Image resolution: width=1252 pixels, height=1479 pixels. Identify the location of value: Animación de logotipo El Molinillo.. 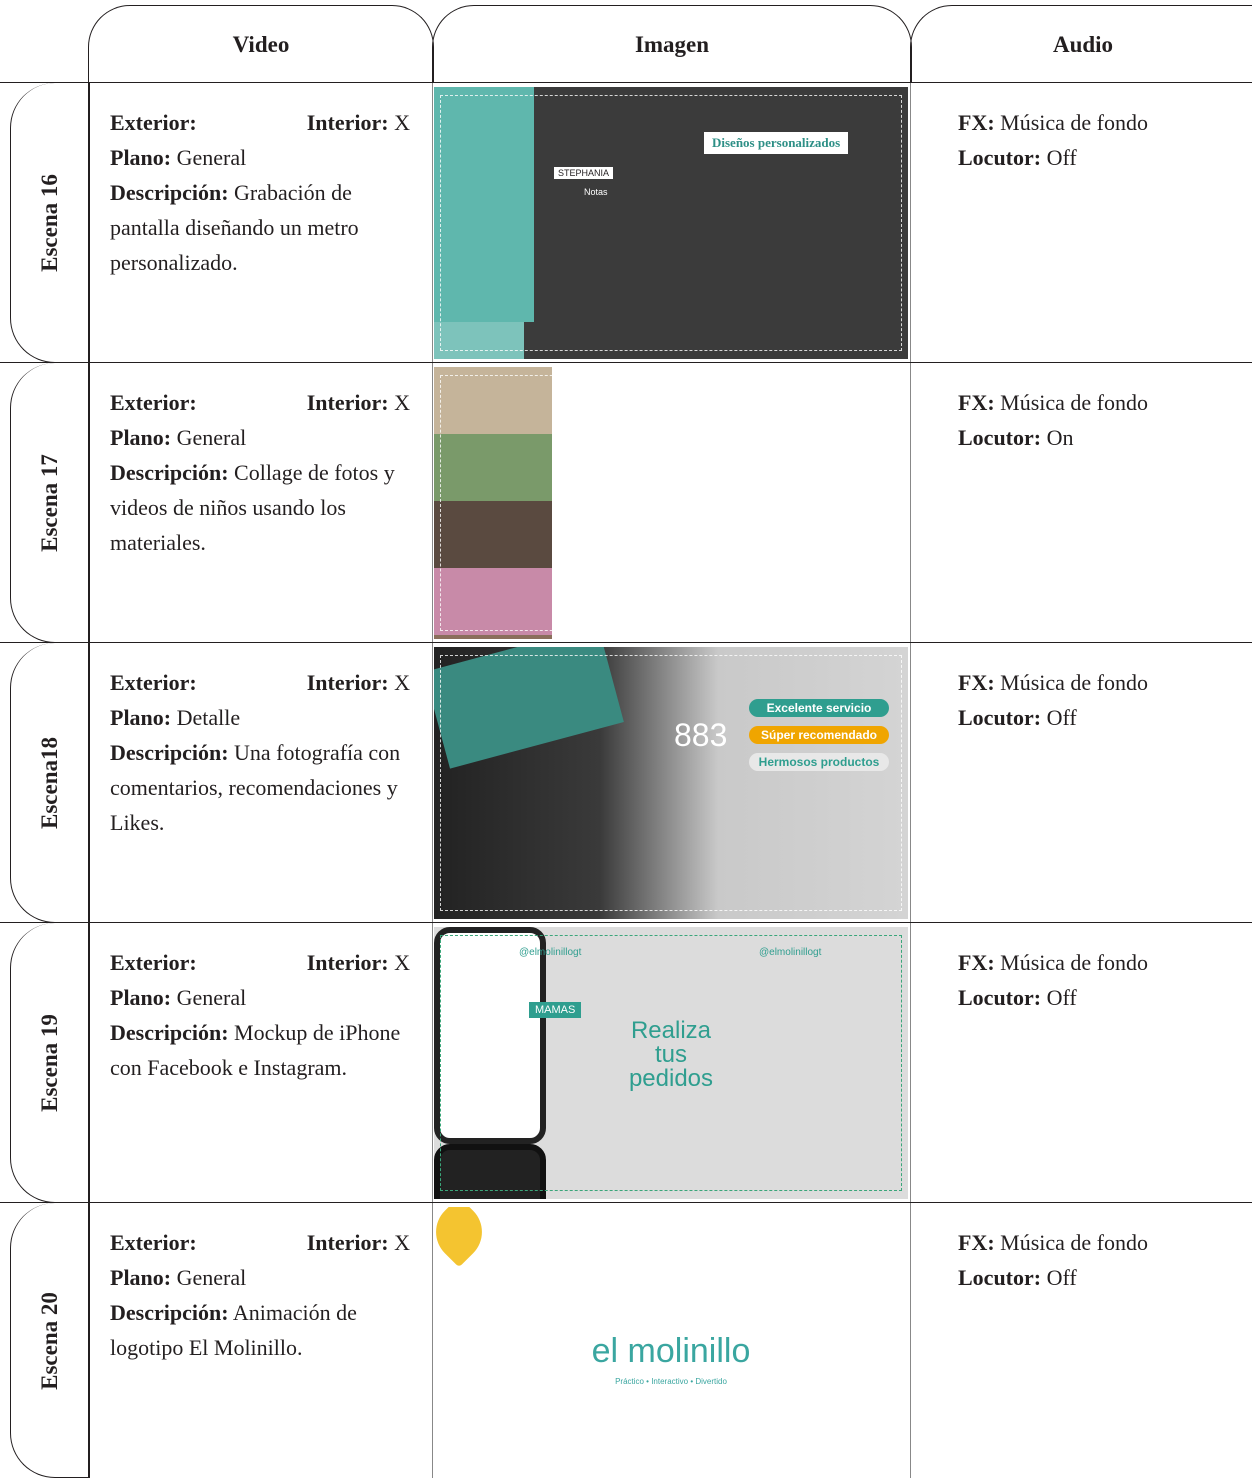
(233, 1330).